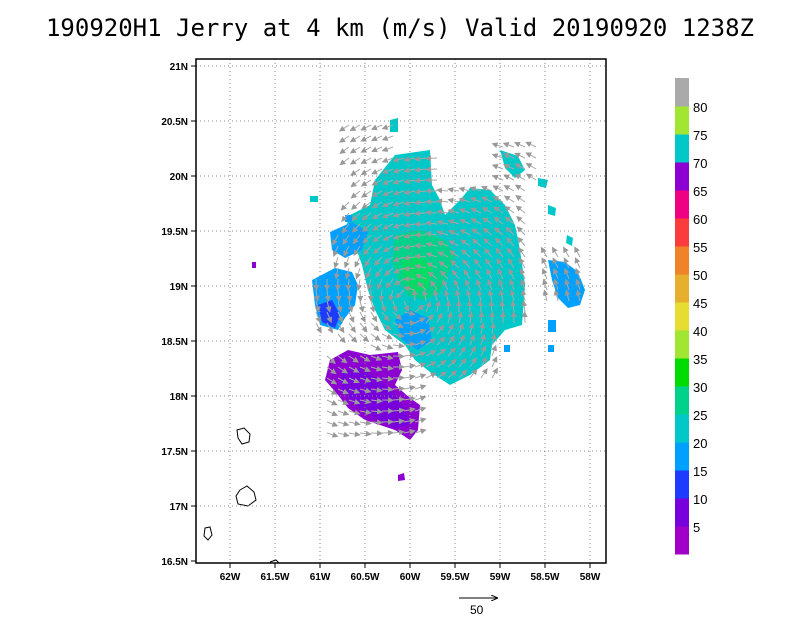 The image size is (800, 618). Describe the element at coordinates (174, 452) in the screenshot. I see `y-tick-label: 17.5N` at that location.